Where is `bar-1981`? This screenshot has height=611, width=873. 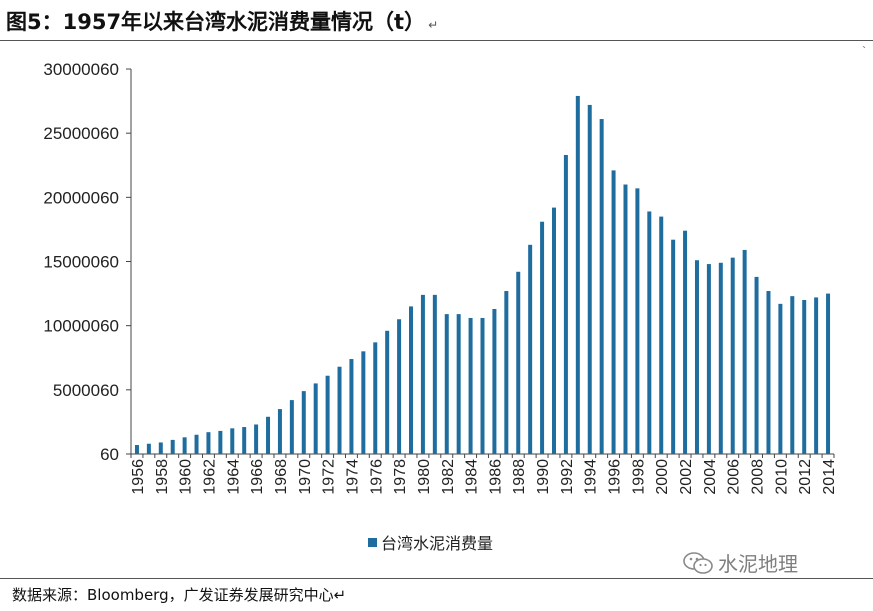 bar-1981 is located at coordinates (434, 374).